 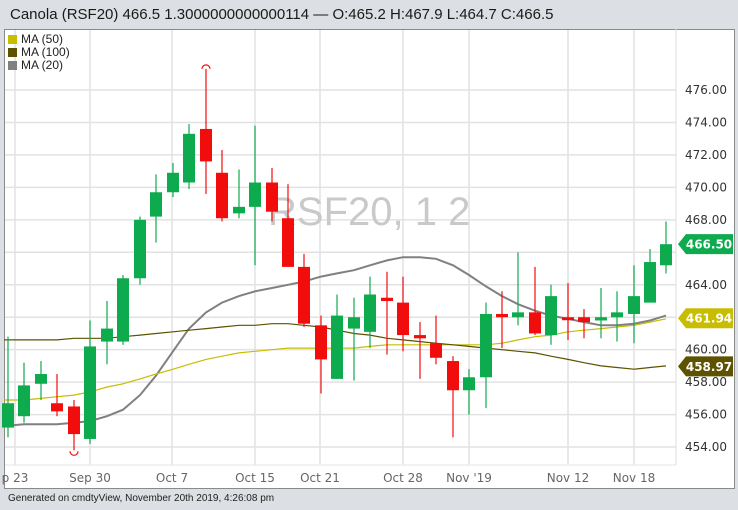 I want to click on x-tick-label: Oct 21, so click(x=320, y=478).